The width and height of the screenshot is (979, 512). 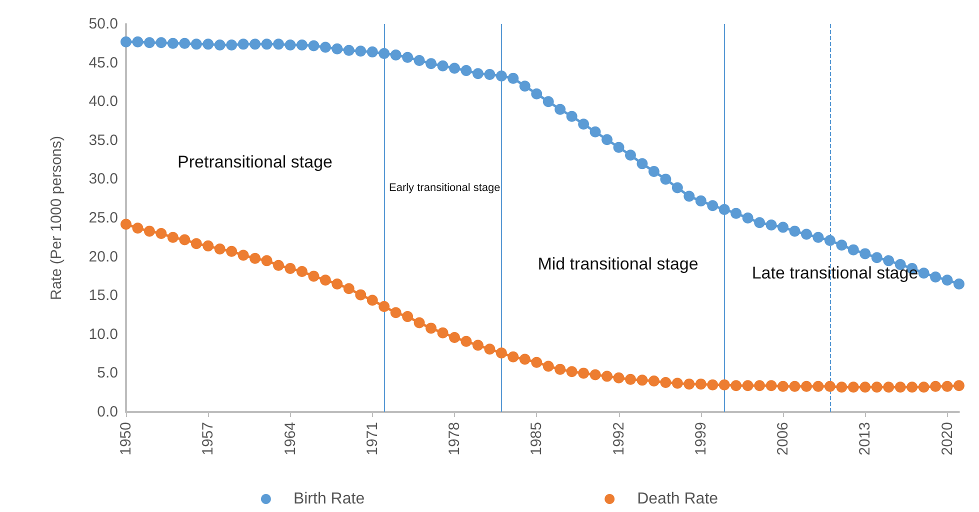 I want to click on x-tick-label: 2013, so click(x=865, y=439).